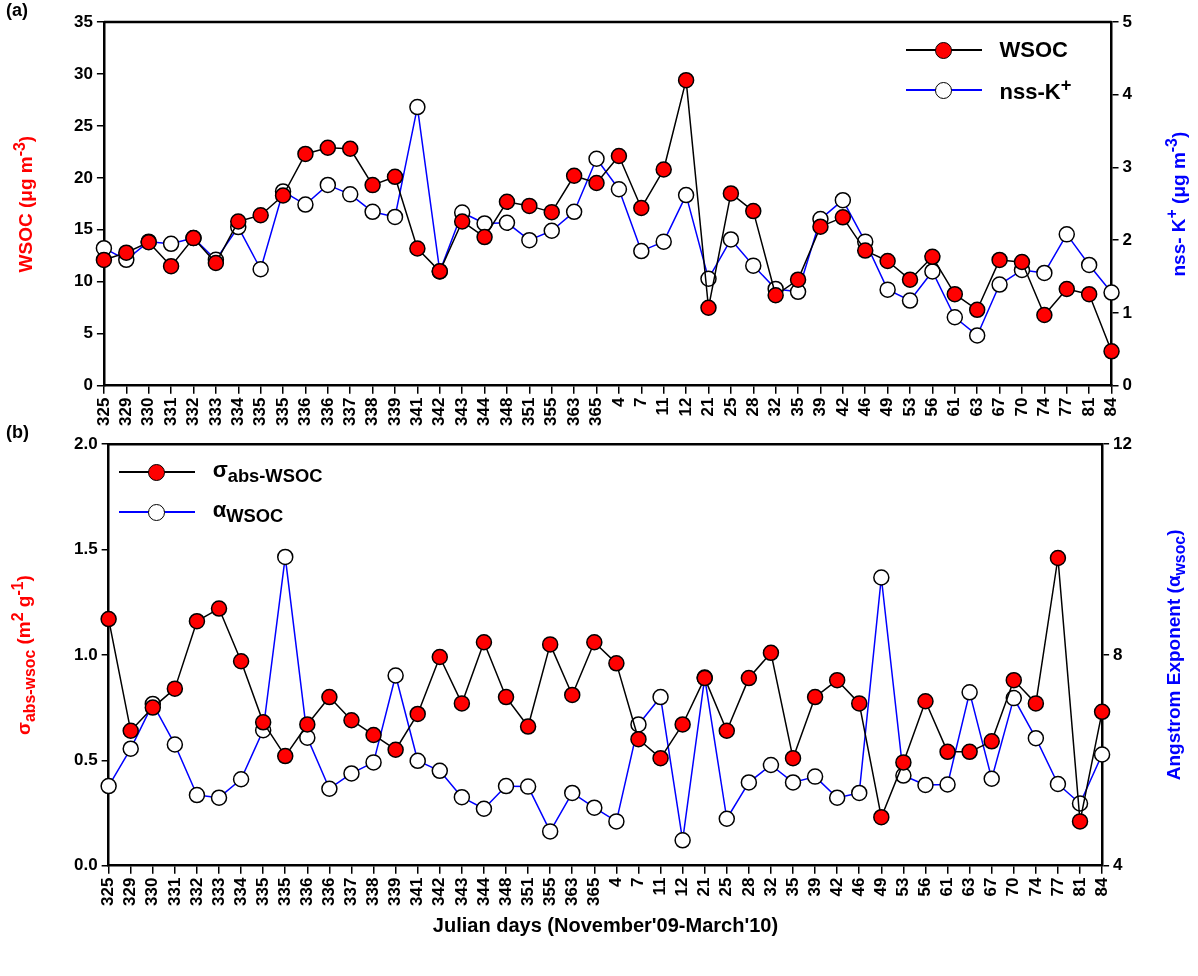  I want to click on y2-tick-label: 4, so click(1127, 94).